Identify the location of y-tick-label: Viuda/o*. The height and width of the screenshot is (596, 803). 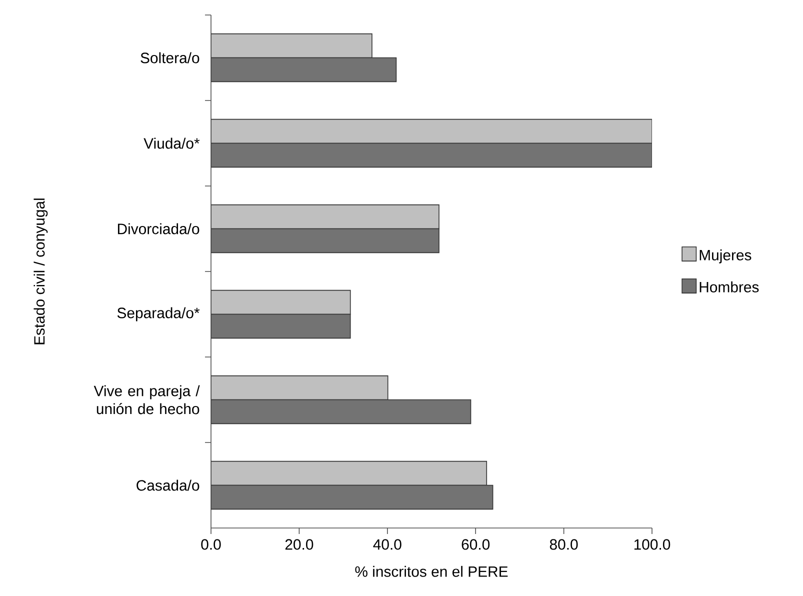
(172, 143).